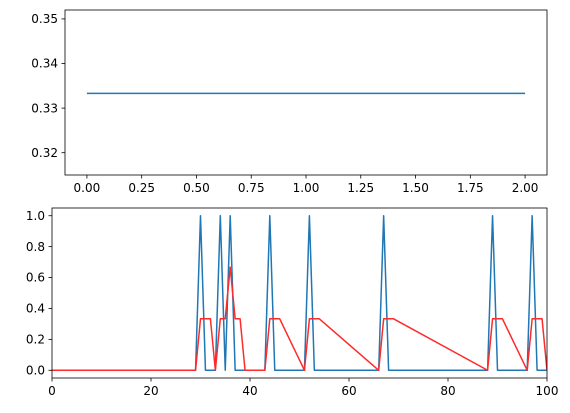  Describe the element at coordinates (44, 19) in the screenshot. I see `y-tick-label: 0.35` at that location.